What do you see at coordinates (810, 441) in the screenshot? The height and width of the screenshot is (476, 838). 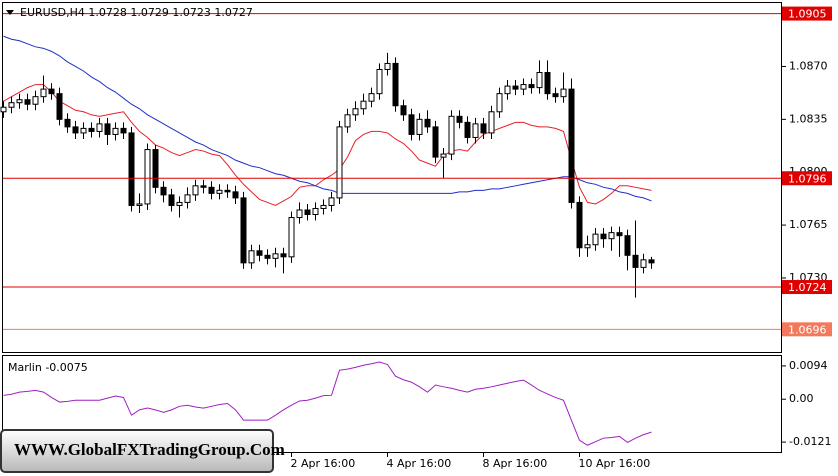 I see `y-tick-label: -0.0121` at bounding box center [810, 441].